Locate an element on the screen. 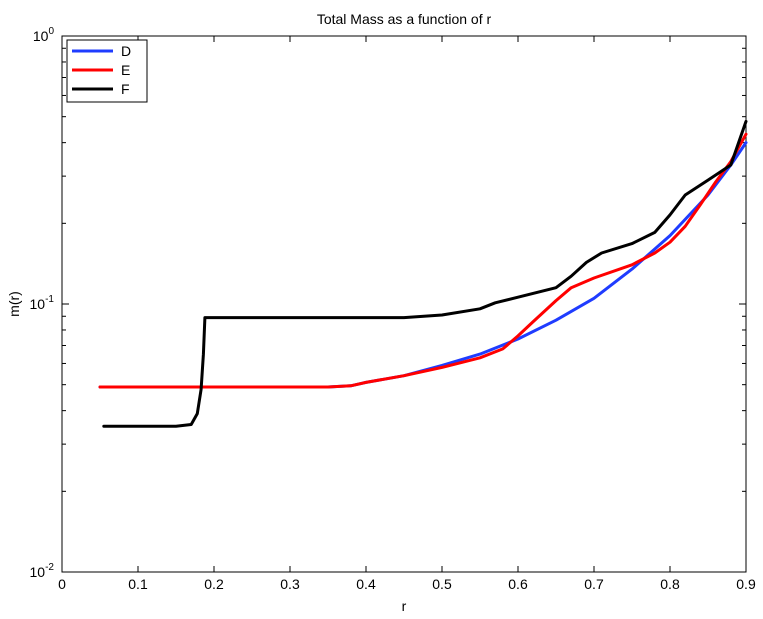  legend-label-d: D is located at coordinates (126, 51).